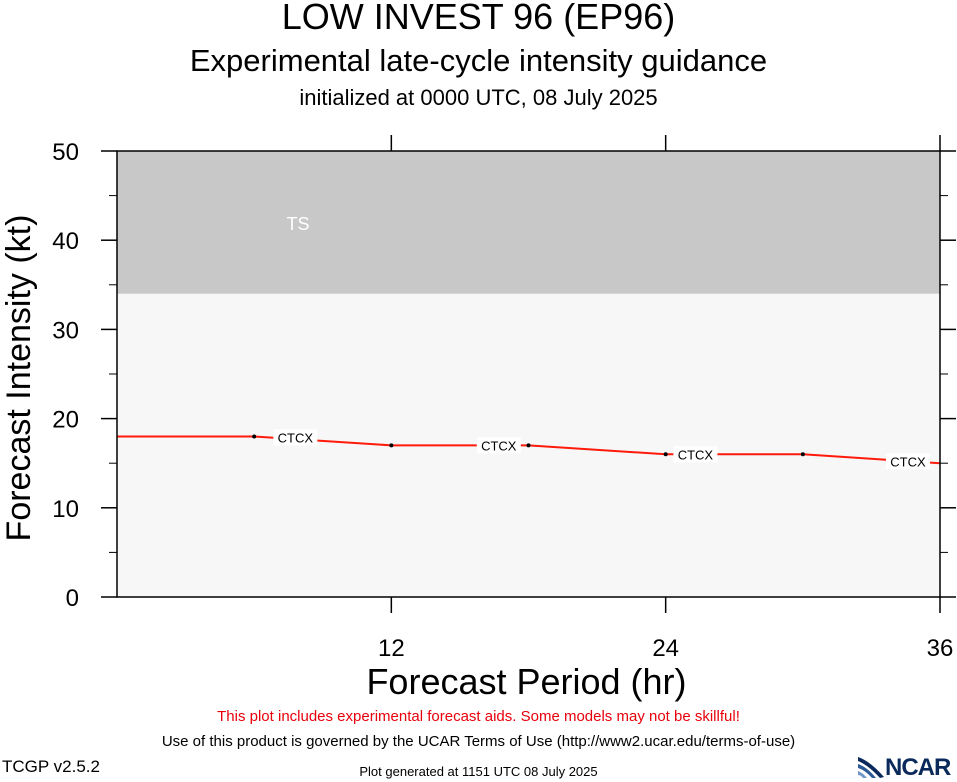 Image resolution: width=957 pixels, height=782 pixels. I want to click on y-tick-label: 40, so click(65, 241).